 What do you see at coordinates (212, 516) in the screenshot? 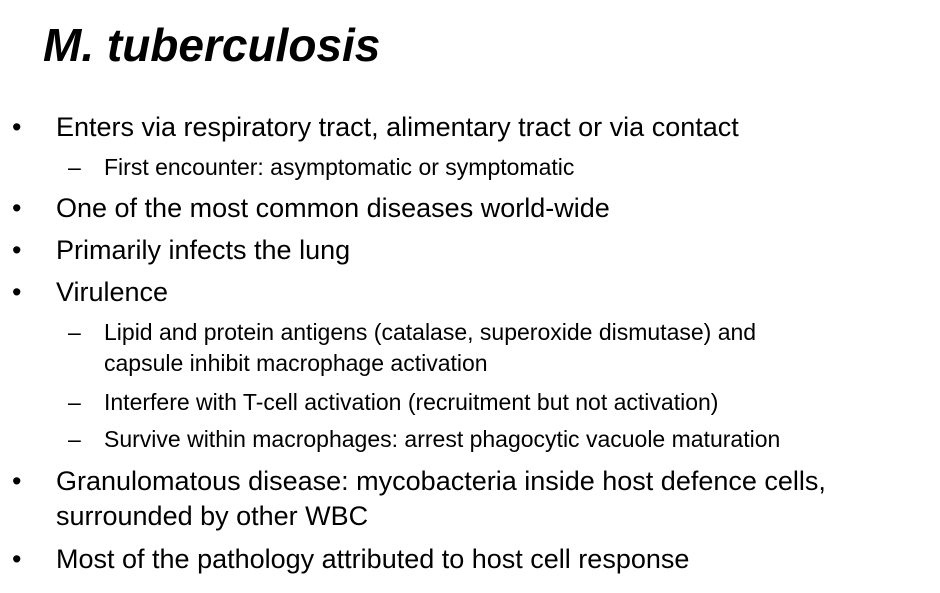
I see `bullet-text-continued: surrounded by other WBC` at bounding box center [212, 516].